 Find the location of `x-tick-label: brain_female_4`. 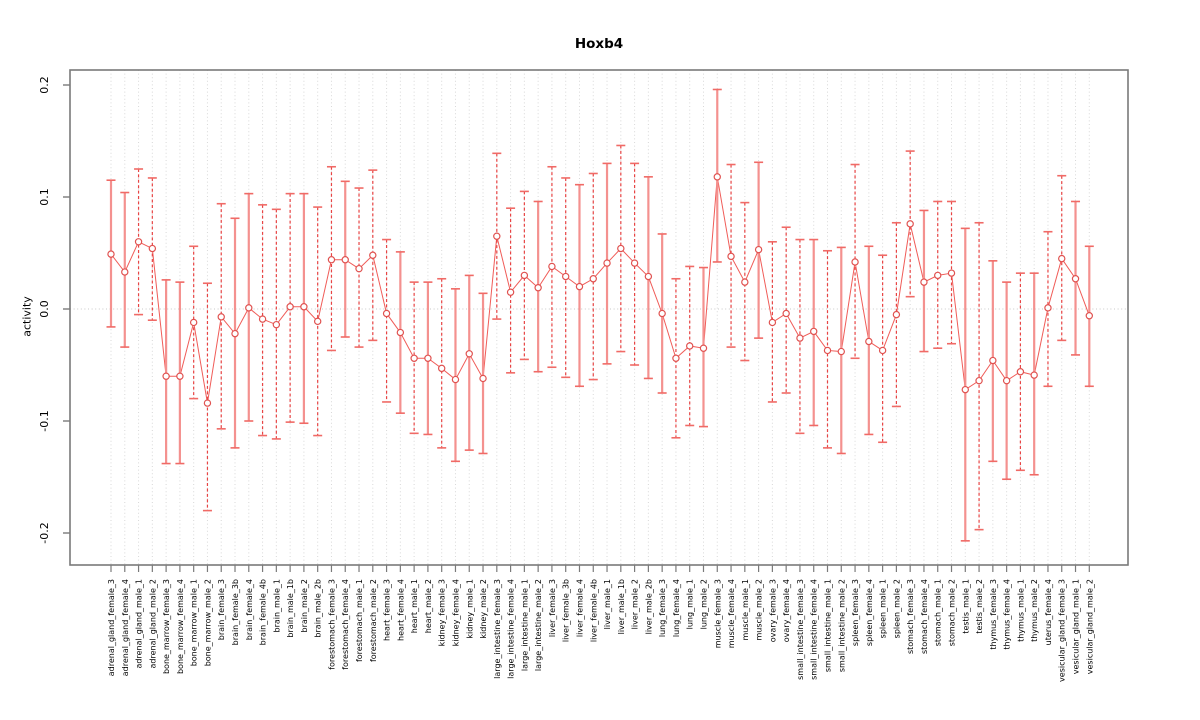

x-tick-label: brain_female_4 is located at coordinates (249, 609).